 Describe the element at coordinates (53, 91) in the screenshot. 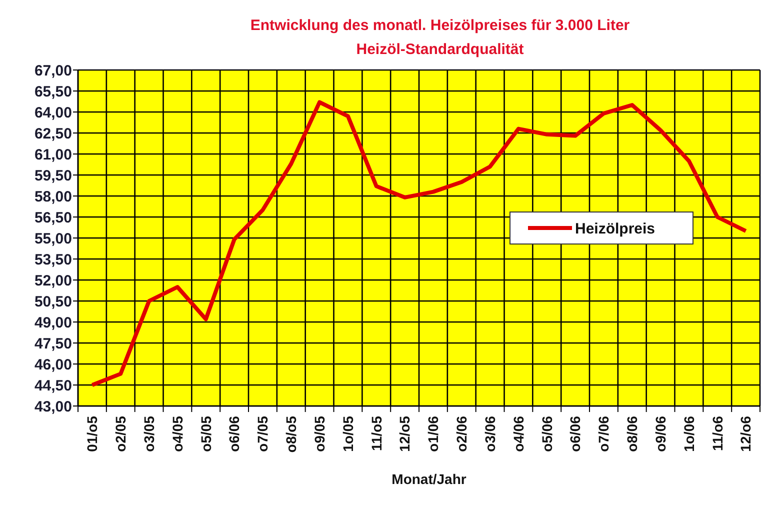

I see `y-tick-label: 65,50` at that location.